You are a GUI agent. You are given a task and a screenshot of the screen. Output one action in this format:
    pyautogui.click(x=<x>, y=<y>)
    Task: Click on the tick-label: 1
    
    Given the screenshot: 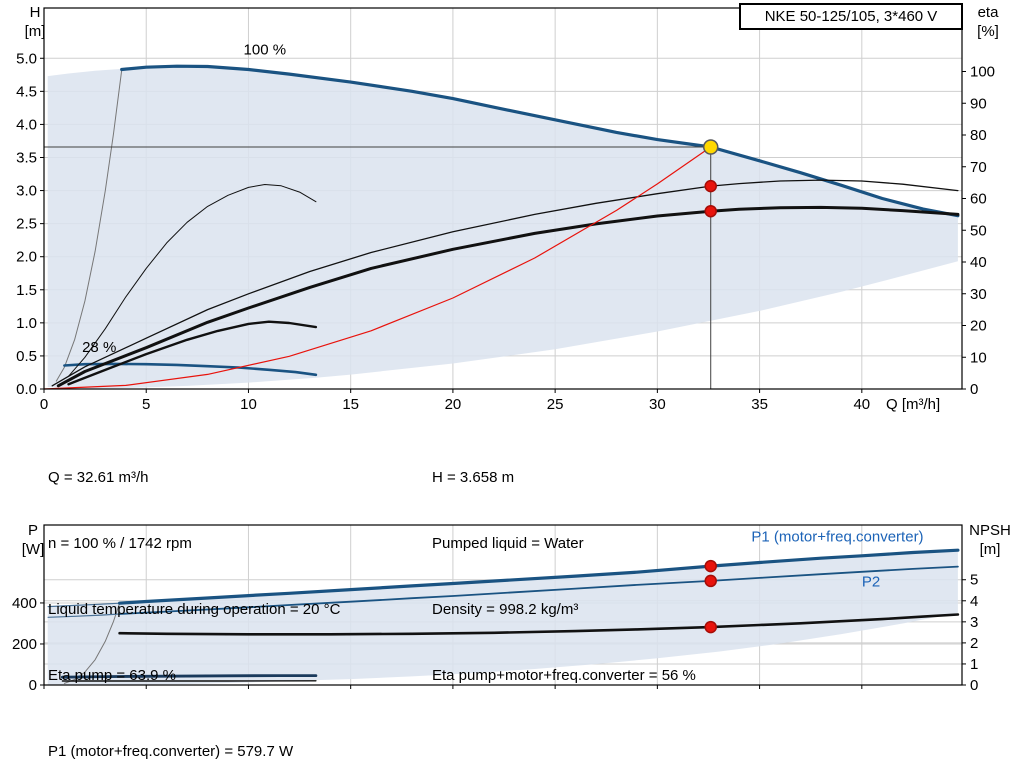 What is the action you would take?
    pyautogui.click(x=974, y=664)
    